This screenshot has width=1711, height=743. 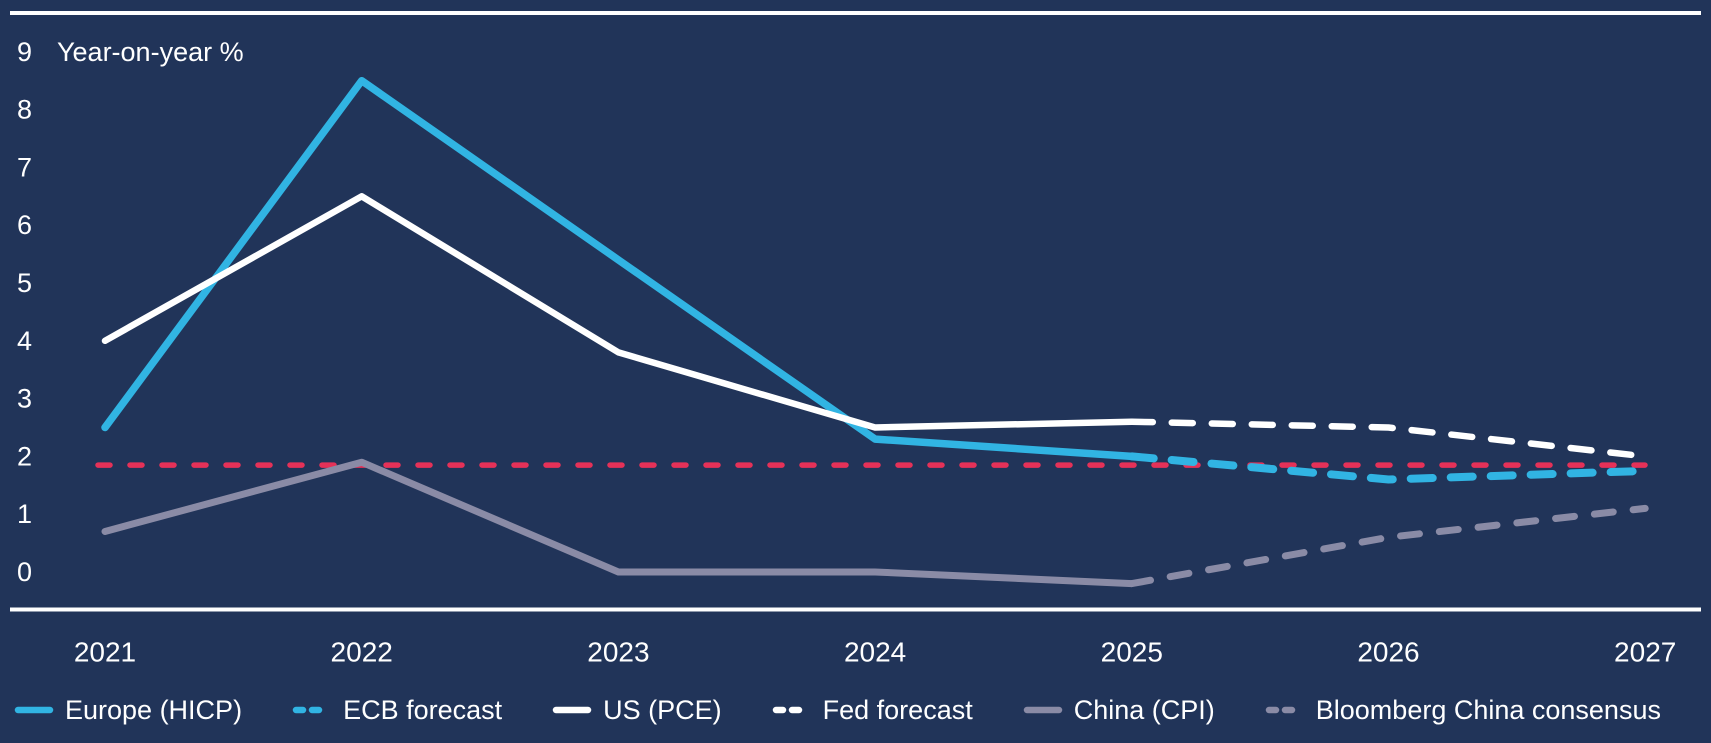 I want to click on y-tick-label: 6, so click(x=24, y=225).